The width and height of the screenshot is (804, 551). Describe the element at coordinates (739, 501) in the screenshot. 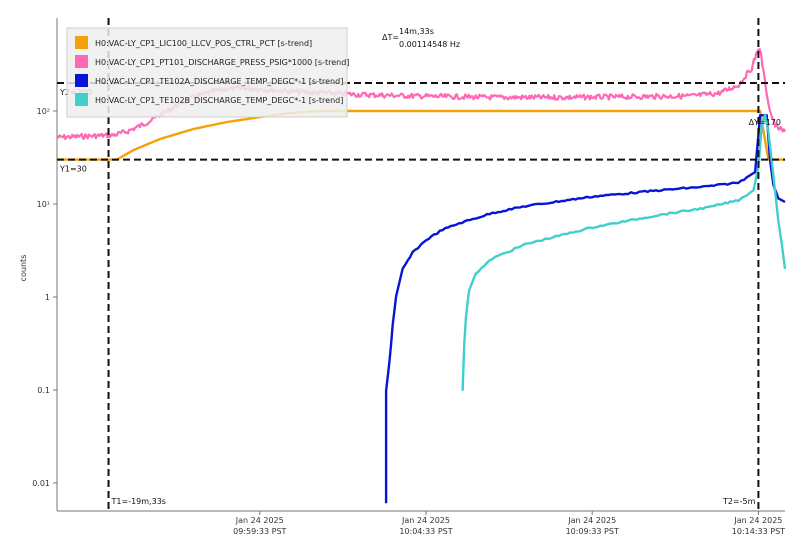

I see `t2-label: T2=-5m` at that location.